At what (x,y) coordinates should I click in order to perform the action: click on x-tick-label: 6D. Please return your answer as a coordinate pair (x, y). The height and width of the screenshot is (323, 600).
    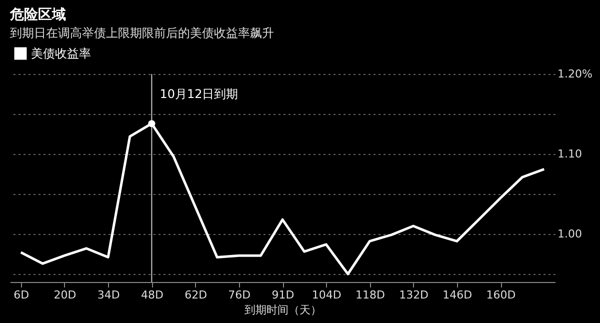
    Looking at the image, I should click on (22, 295).